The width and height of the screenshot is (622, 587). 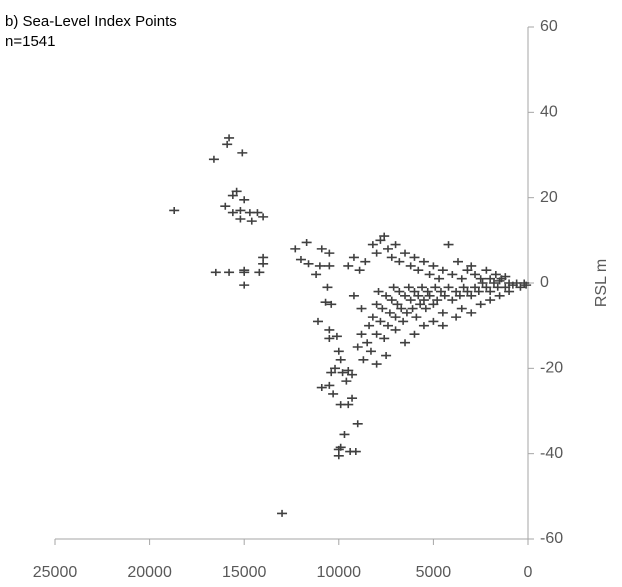 What do you see at coordinates (544, 282) in the screenshot?
I see `y-tick-label: 0` at bounding box center [544, 282].